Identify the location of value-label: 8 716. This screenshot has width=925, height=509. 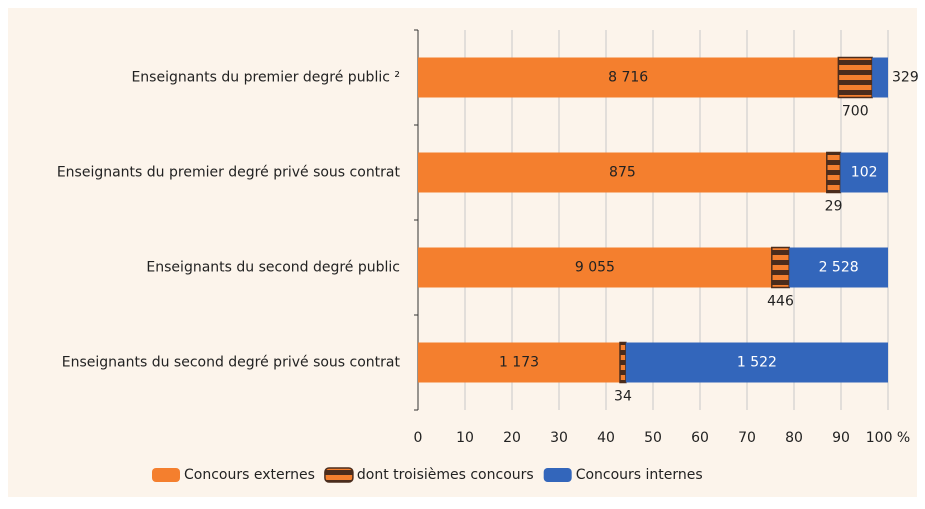
(628, 78).